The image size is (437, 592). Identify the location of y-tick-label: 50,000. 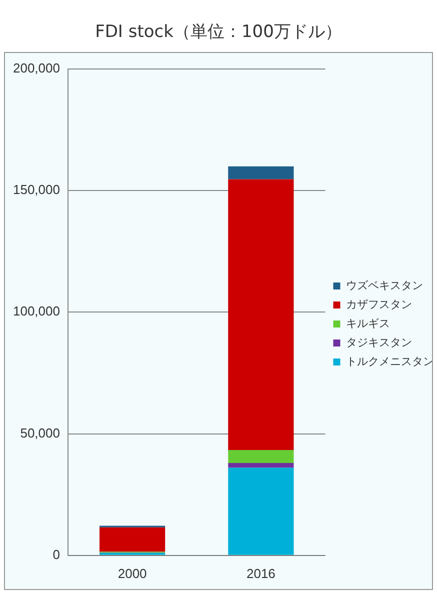
(40, 432).